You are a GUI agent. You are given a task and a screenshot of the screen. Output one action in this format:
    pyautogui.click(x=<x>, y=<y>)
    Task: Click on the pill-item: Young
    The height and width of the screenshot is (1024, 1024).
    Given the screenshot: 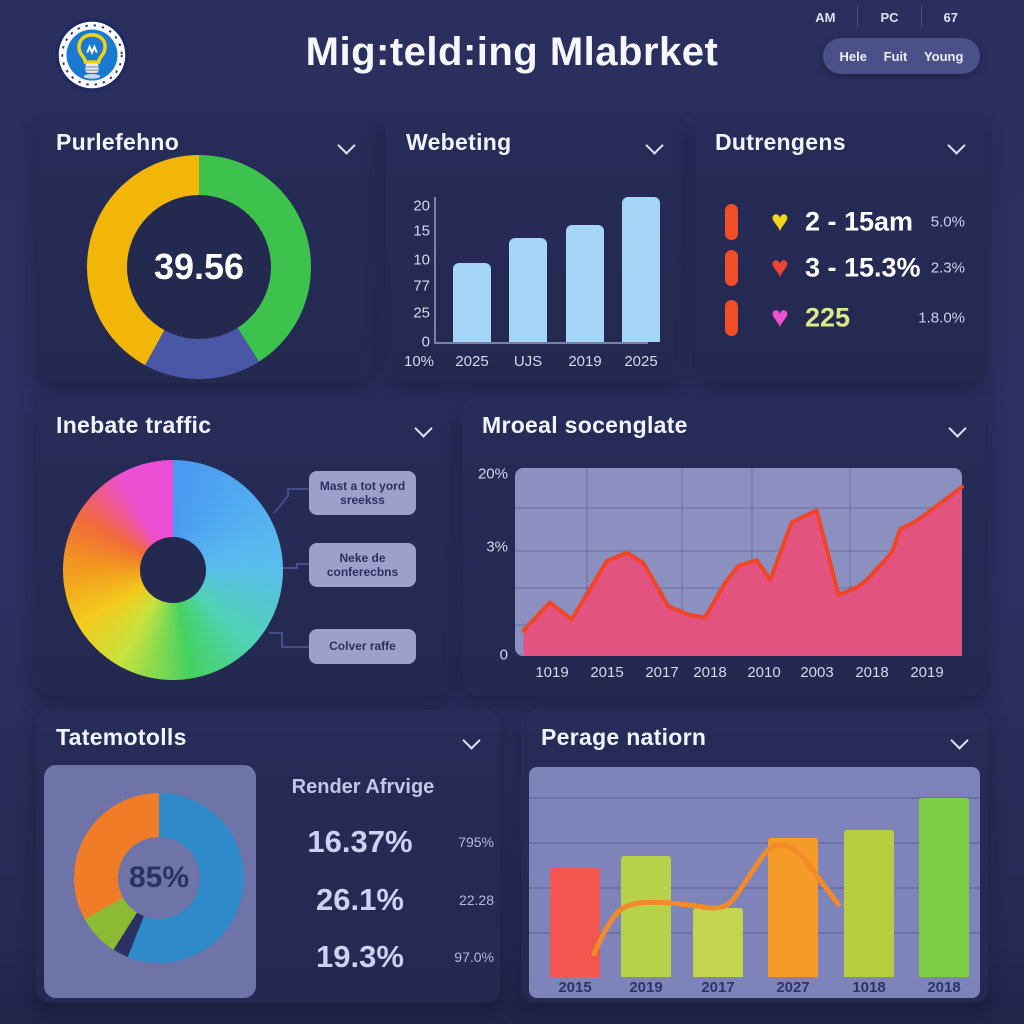 What is the action you would take?
    pyautogui.click(x=943, y=56)
    